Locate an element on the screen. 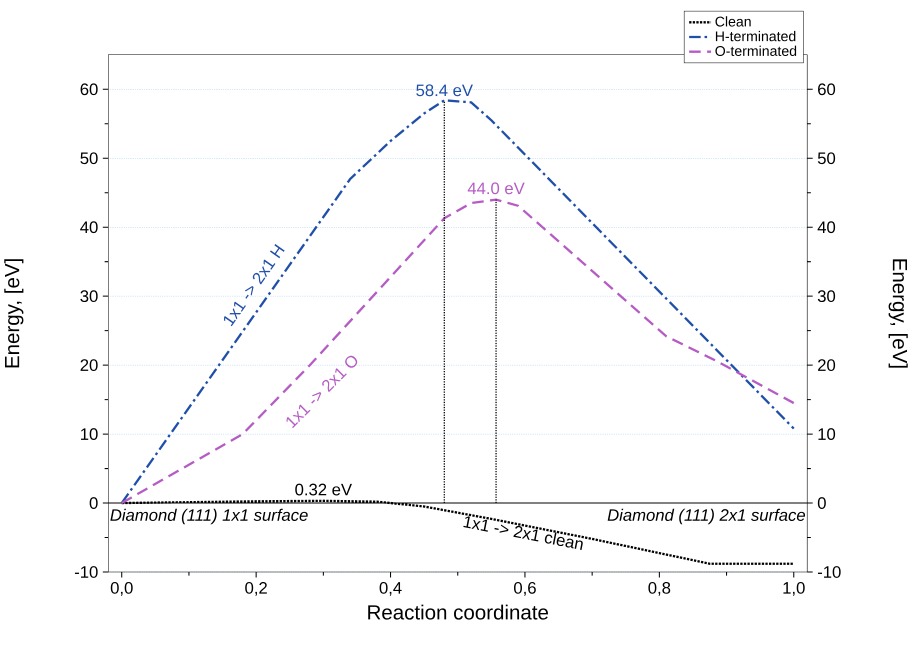  y-tick-label: 40 is located at coordinates (89, 227).